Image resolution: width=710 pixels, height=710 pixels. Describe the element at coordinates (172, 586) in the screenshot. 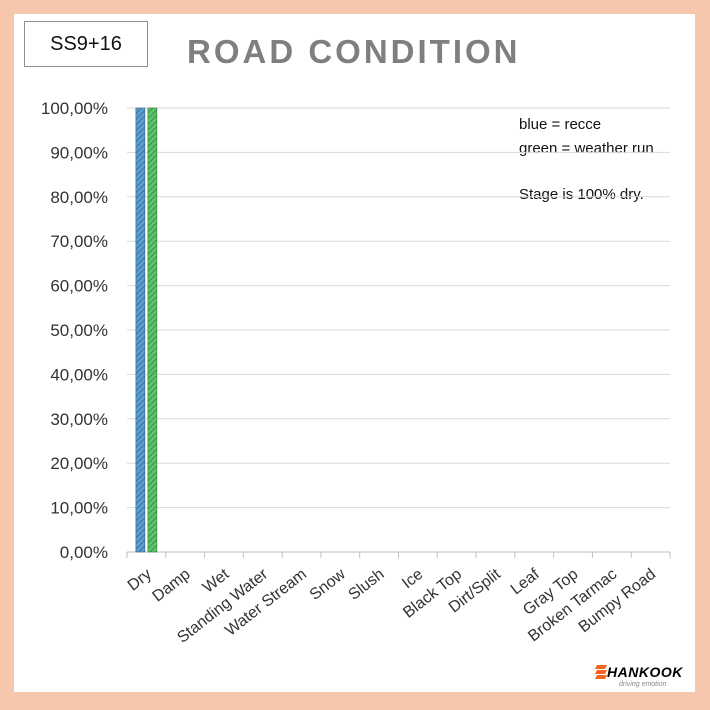

I see `x-tick-label: Damp` at that location.